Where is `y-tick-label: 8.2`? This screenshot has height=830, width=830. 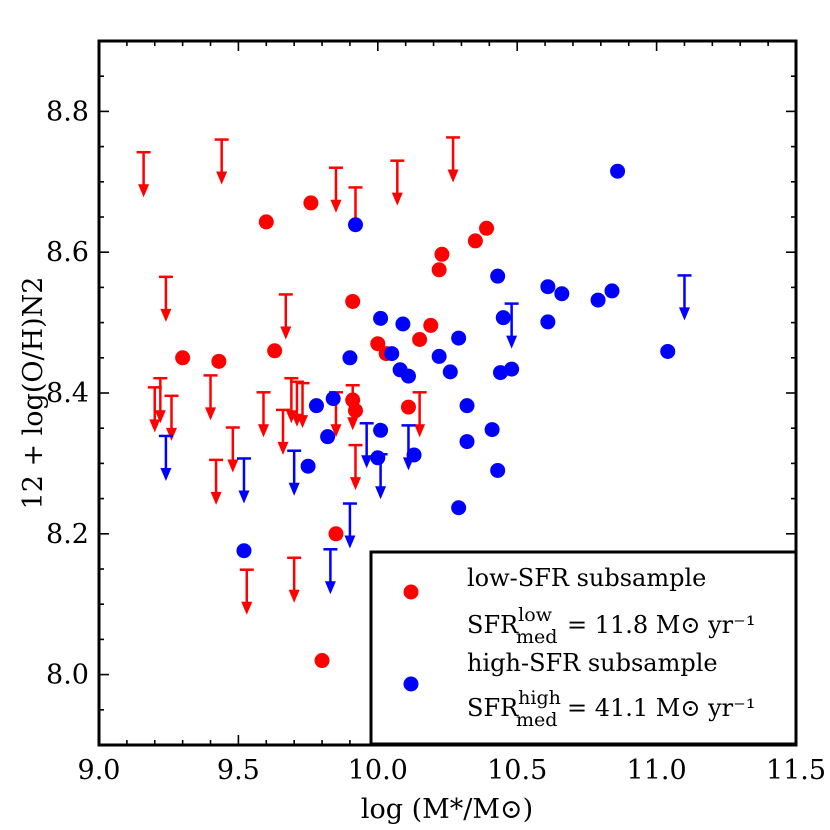
y-tick-label: 8.2 is located at coordinates (67, 534).